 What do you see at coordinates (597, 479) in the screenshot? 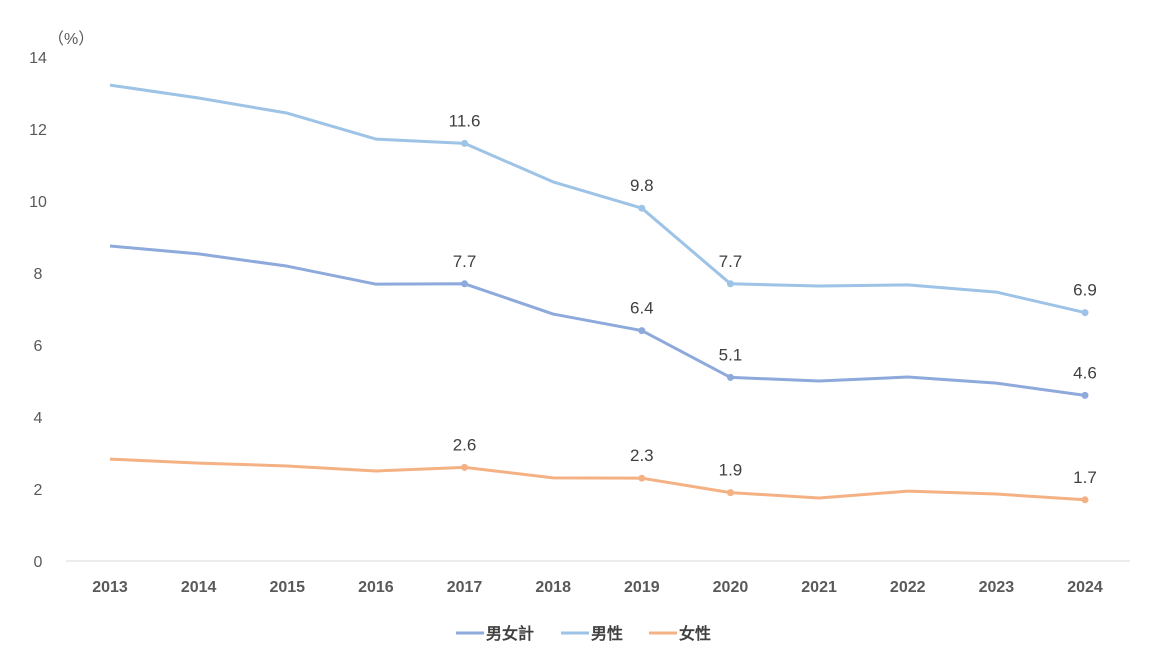
I see `series-line-女性` at bounding box center [597, 479].